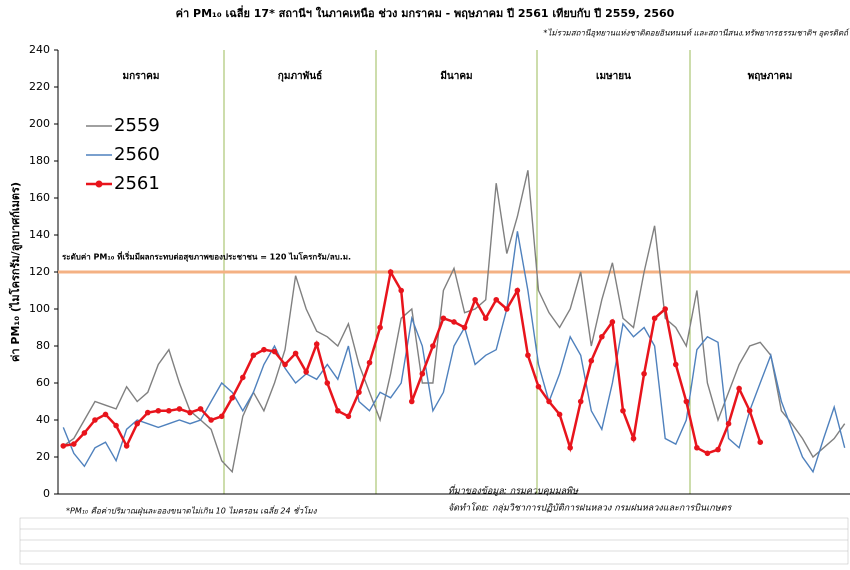  Describe the element at coordinates (137, 183) in the screenshot. I see `legend-label: 2561` at that location.